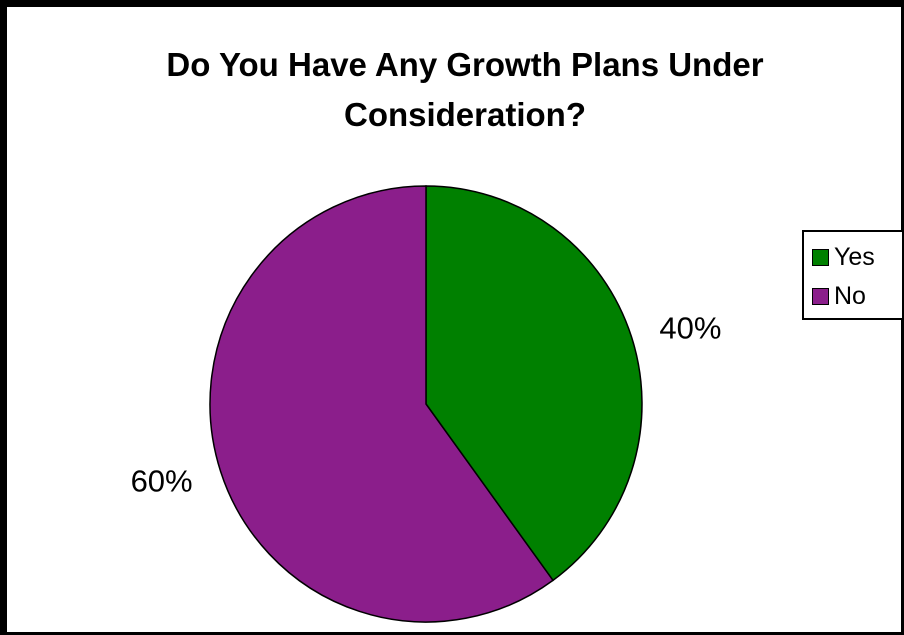 This screenshot has width=904, height=635. I want to click on data-label-yes: 40%, so click(690, 327).